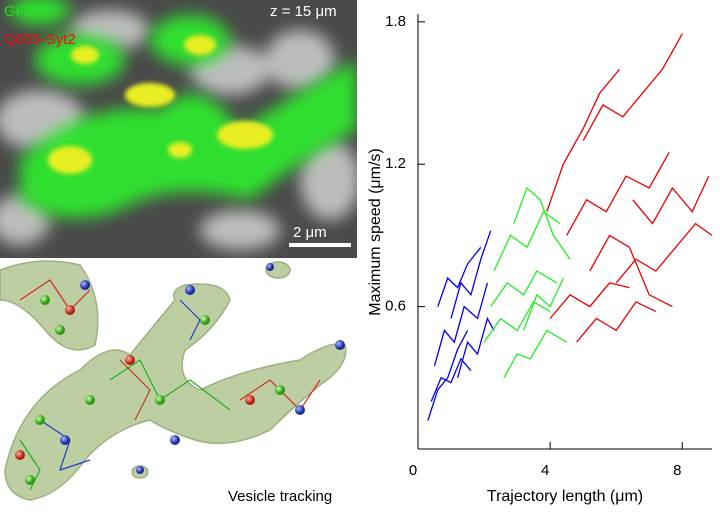  I want to click on z-label: z = 15 μm, so click(303, 11).